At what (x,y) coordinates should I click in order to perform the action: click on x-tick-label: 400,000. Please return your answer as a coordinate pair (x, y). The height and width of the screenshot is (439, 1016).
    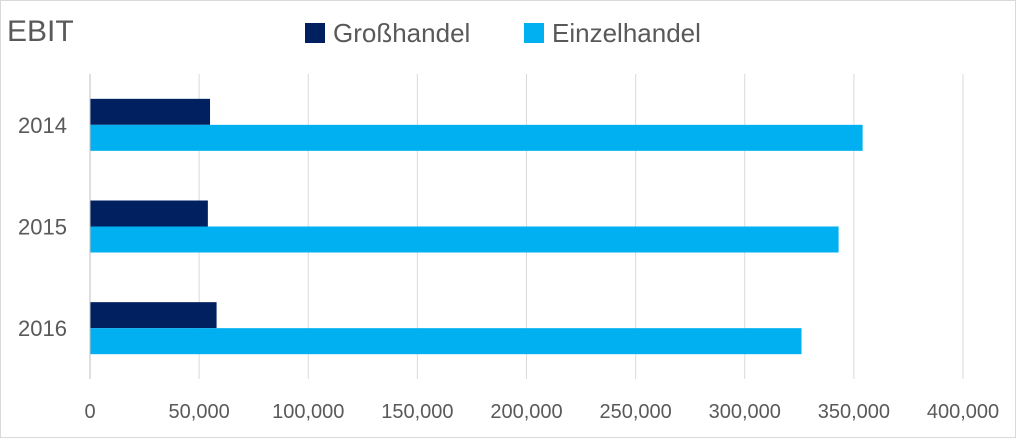
    Looking at the image, I should click on (963, 412).